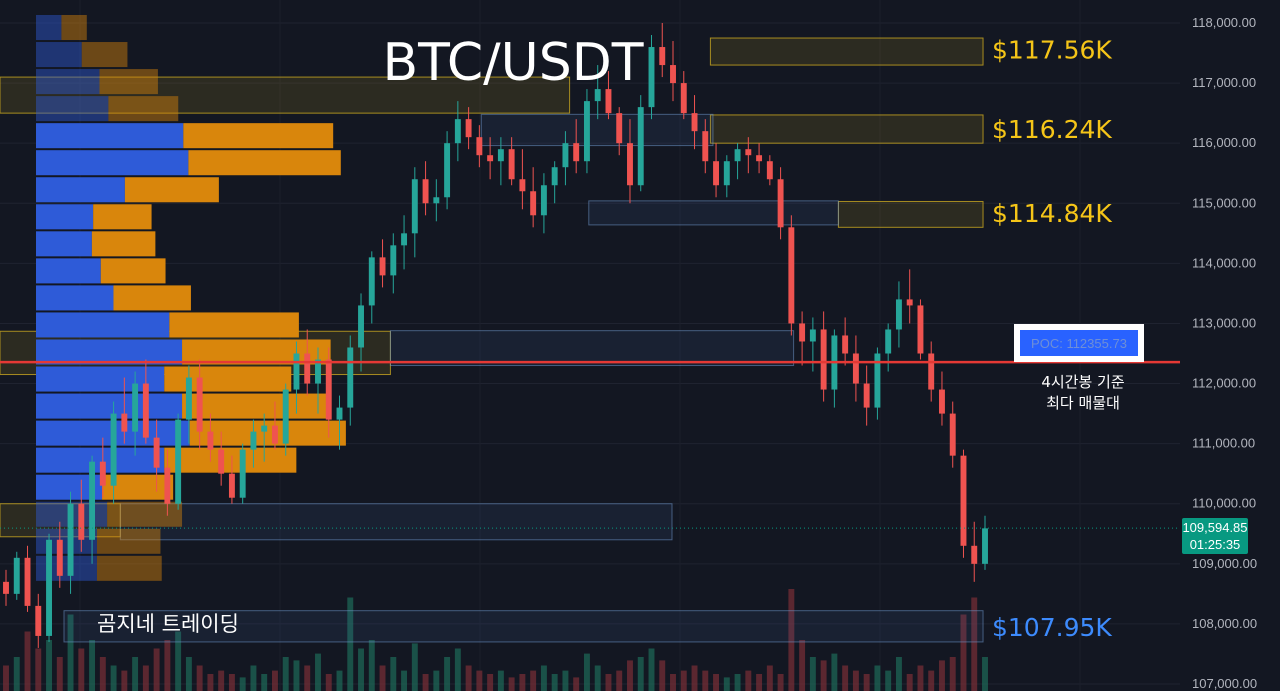 The width and height of the screenshot is (1280, 691). Describe the element at coordinates (1224, 563) in the screenshot. I see `y-tick-label: 109,000.00` at that location.